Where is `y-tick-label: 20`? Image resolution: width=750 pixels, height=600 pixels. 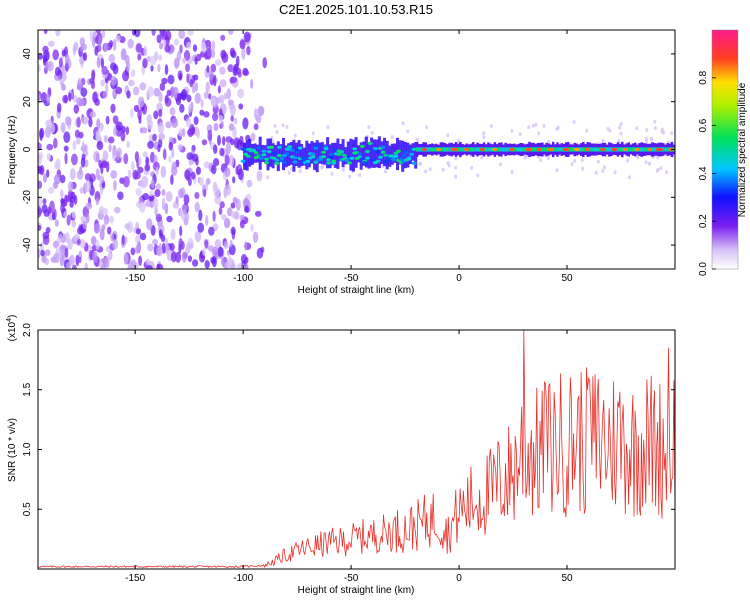 y-tick-label: 20 is located at coordinates (27, 102).